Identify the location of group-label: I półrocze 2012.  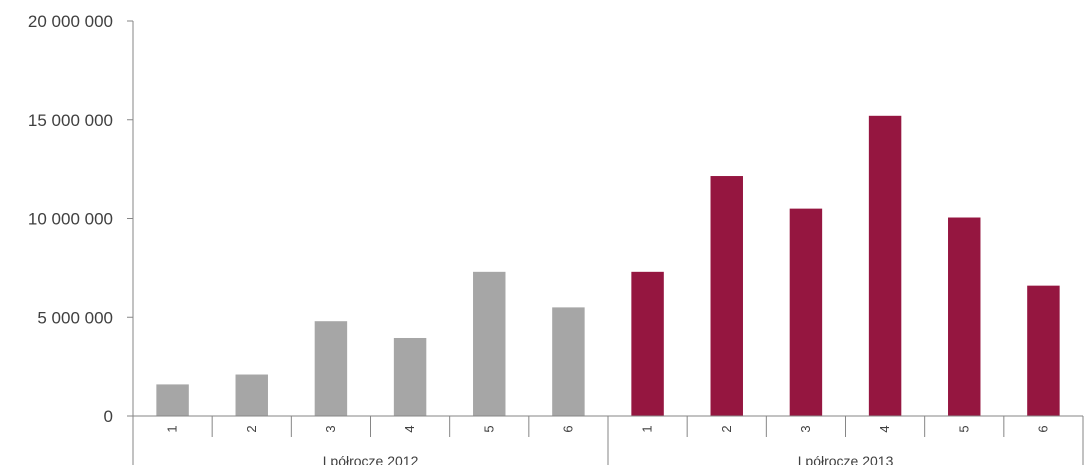
(371, 459).